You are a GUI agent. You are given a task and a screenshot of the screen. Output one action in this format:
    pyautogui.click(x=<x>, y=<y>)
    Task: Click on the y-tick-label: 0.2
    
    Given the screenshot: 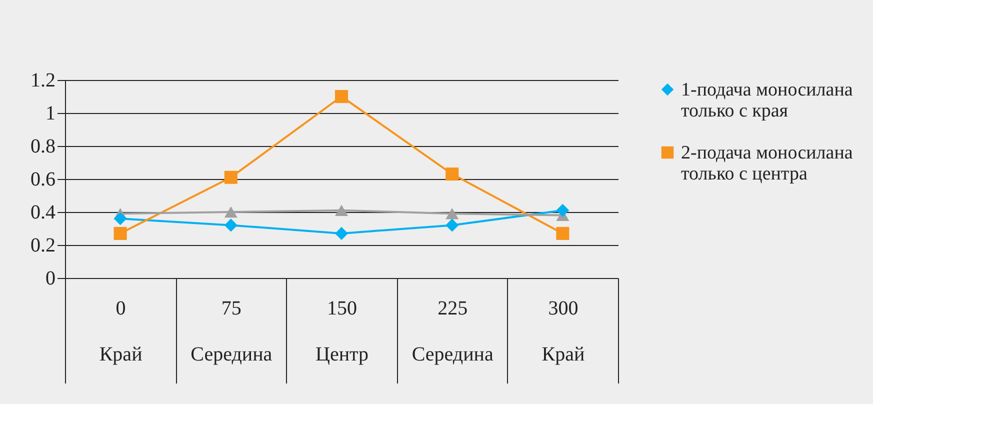 What is the action you would take?
    pyautogui.click(x=43, y=245)
    